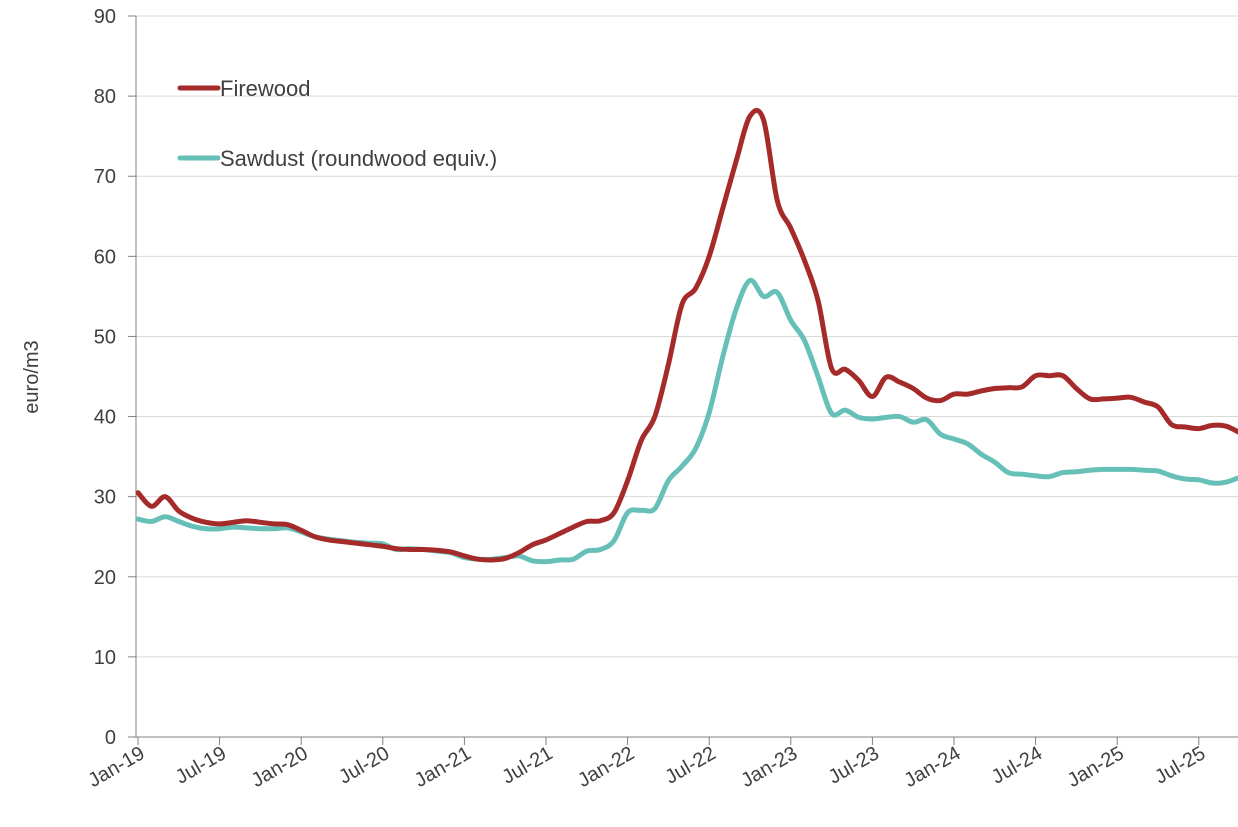  What do you see at coordinates (527, 765) in the screenshot?
I see `x-tick-label: Jul-21` at bounding box center [527, 765].